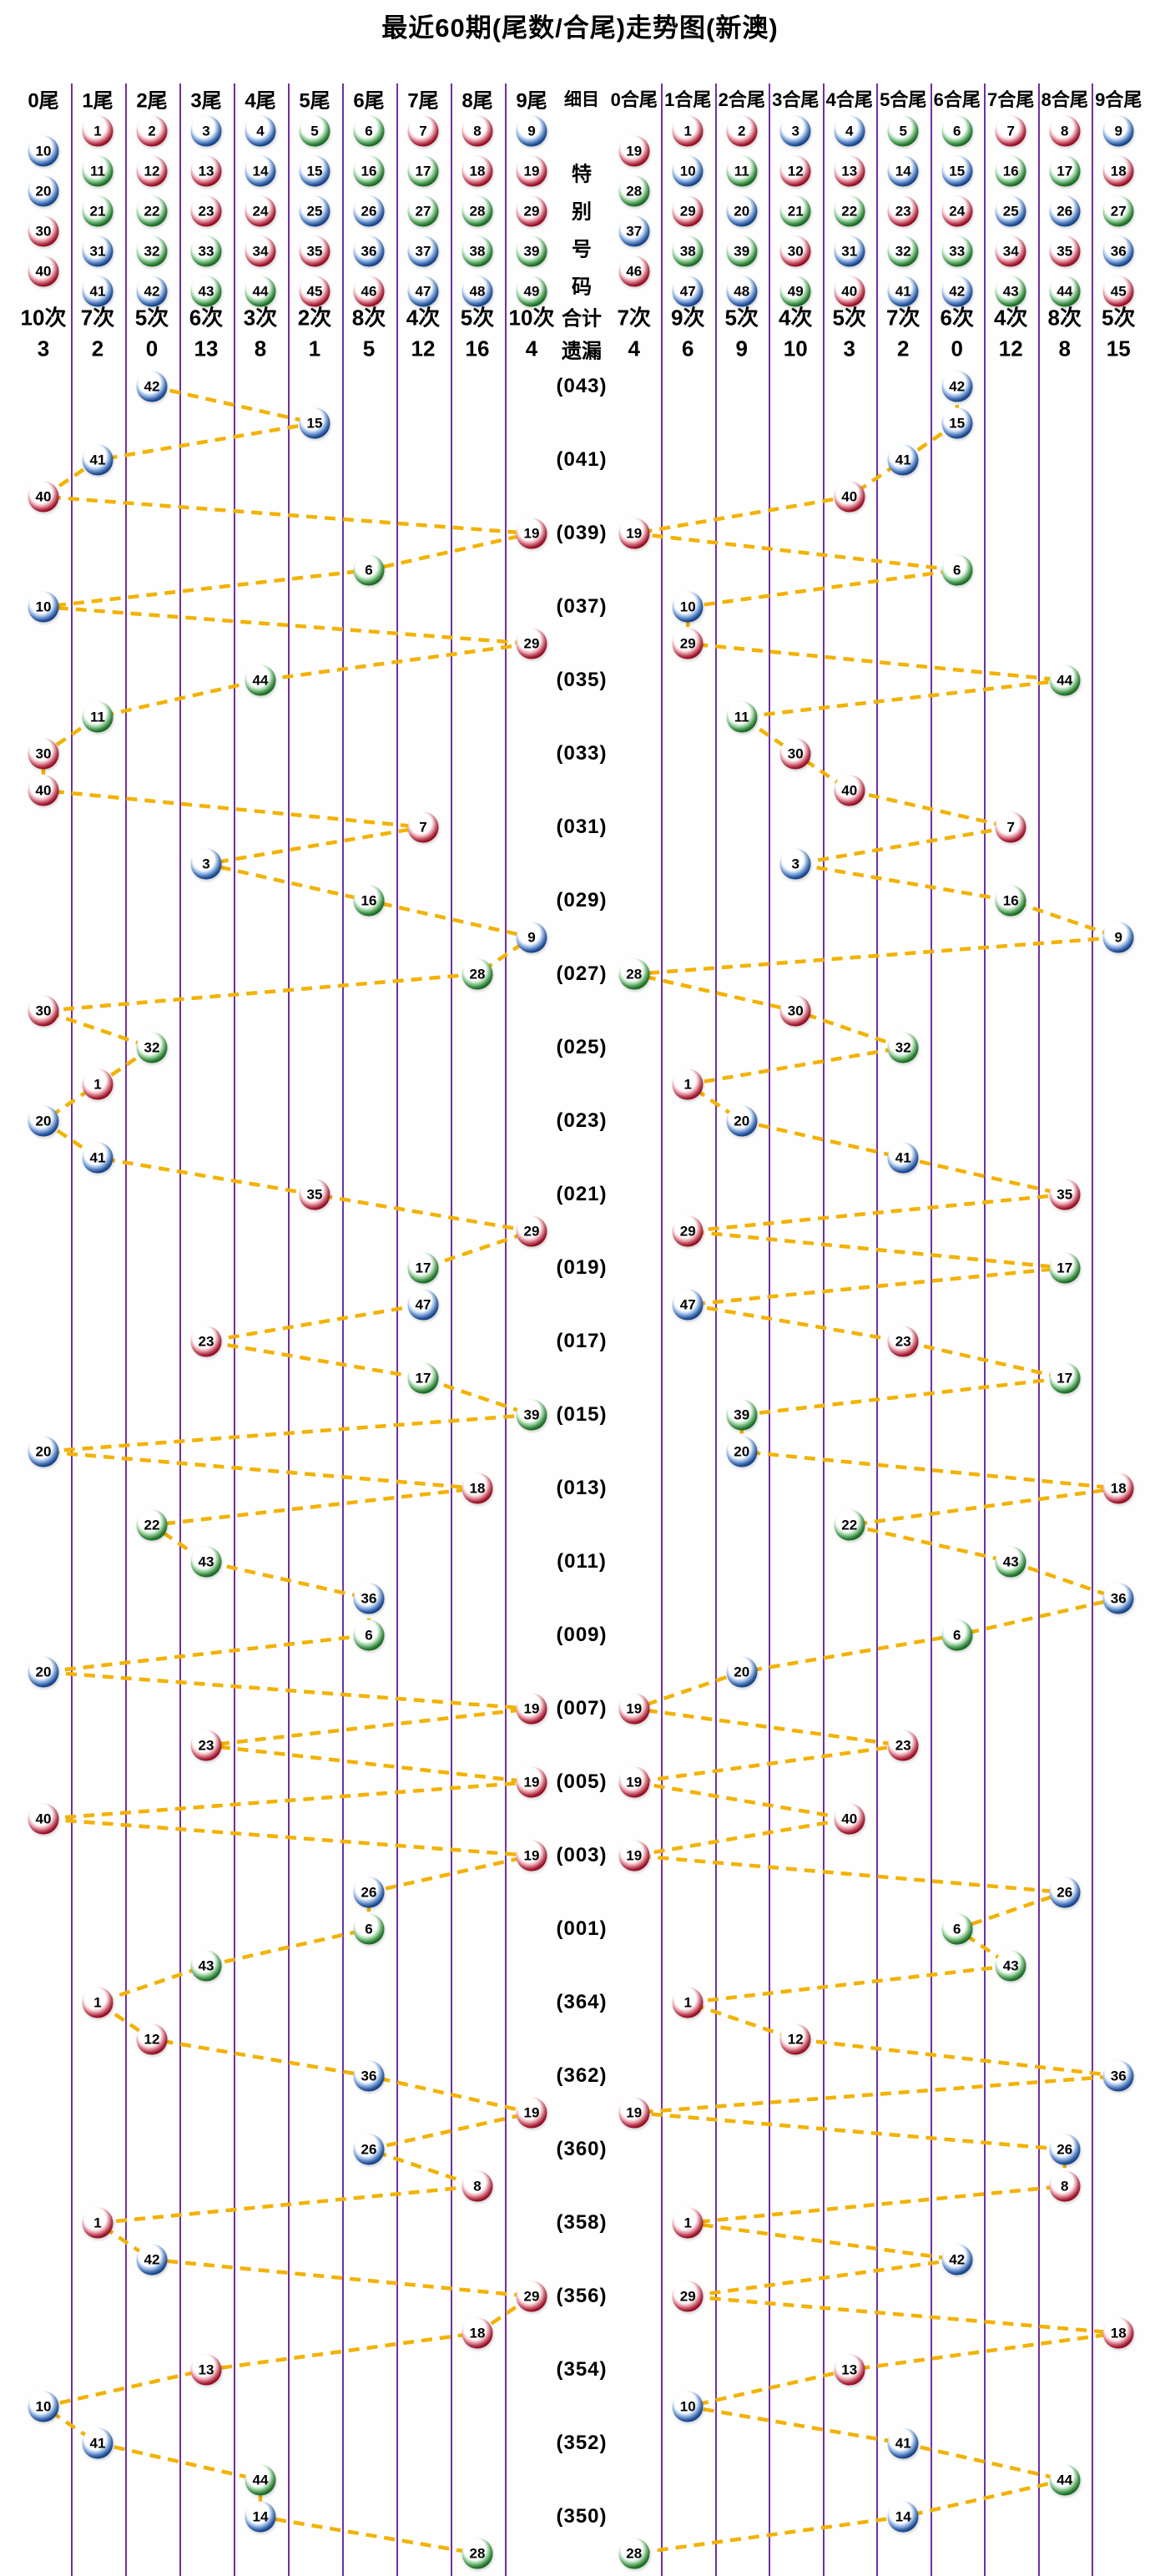  Describe the element at coordinates (314, 1194) in the screenshot. I see `chart-ball-tail: 35` at that location.